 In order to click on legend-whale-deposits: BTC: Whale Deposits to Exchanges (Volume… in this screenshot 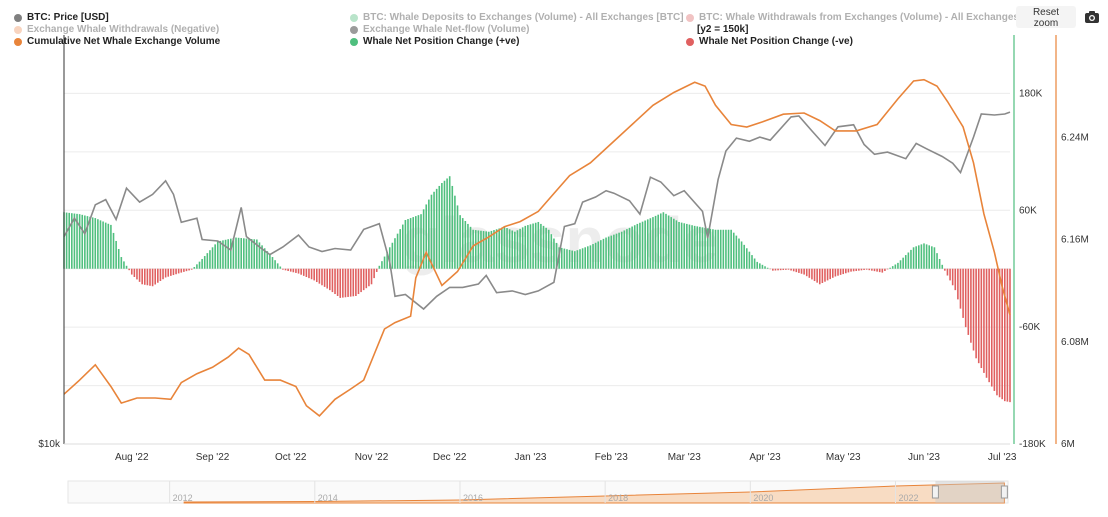, I will do `click(517, 17)`.